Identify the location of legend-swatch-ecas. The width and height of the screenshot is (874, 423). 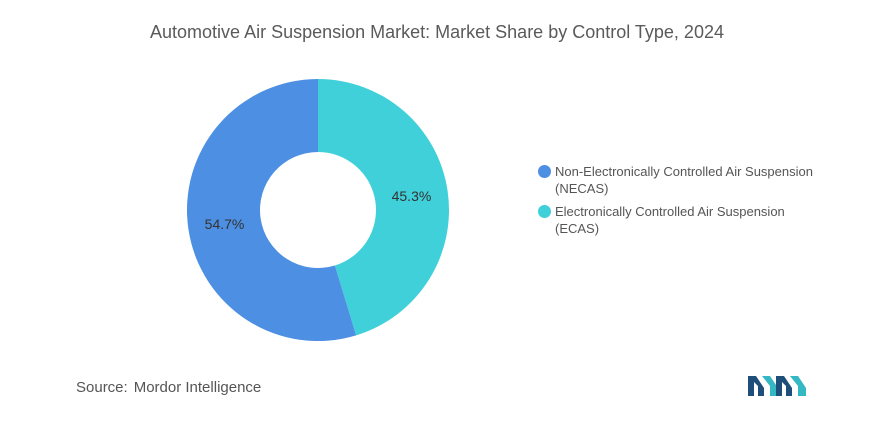
(544, 211).